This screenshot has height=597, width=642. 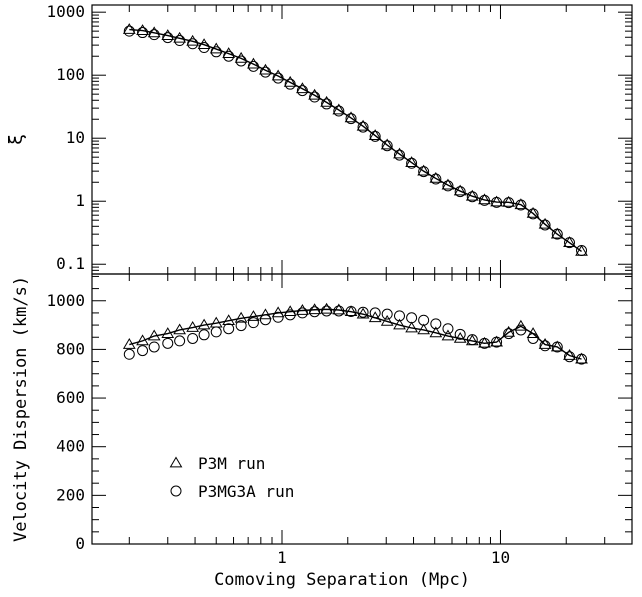 I want to click on top-y-tick-label: 10, so click(x=75, y=137).